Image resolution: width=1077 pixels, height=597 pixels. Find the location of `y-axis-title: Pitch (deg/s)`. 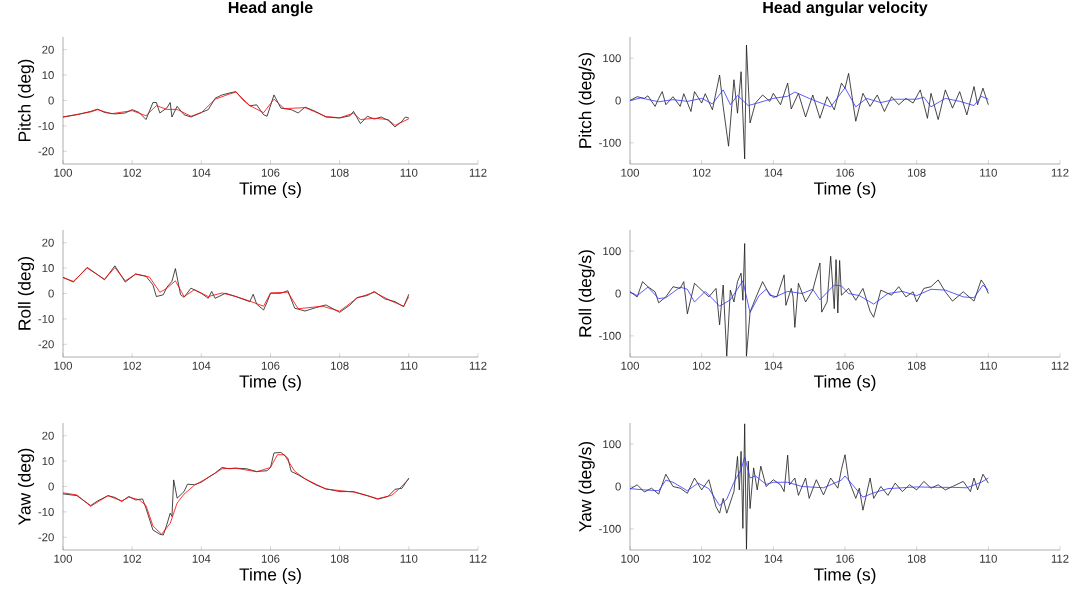

y-axis-title: Pitch (deg/s) is located at coordinates (586, 100).